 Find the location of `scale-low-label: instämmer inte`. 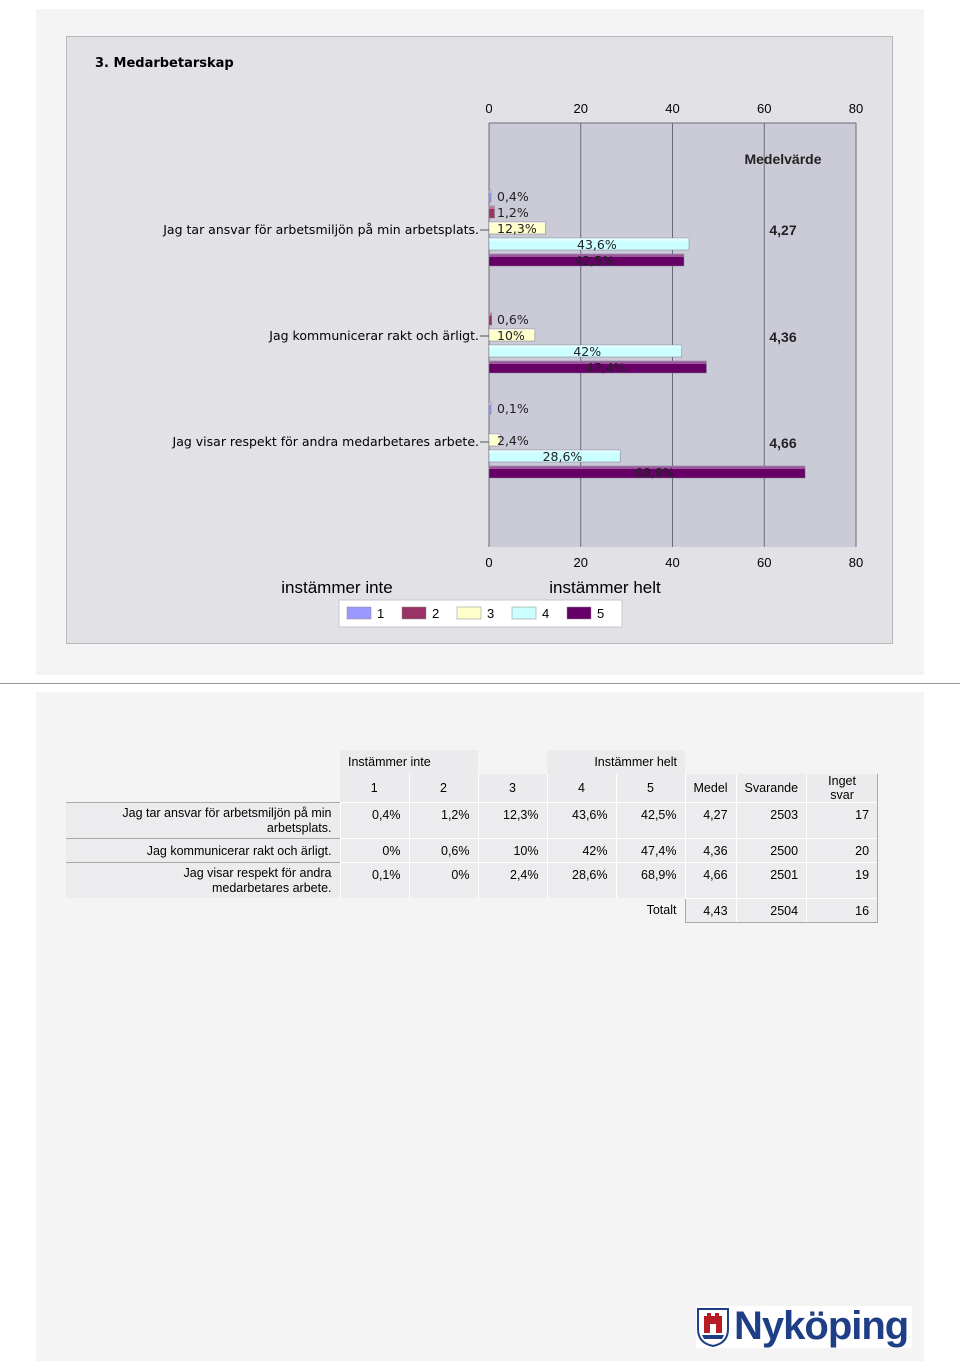

scale-low-label: instämmer inte is located at coordinates (336, 587).